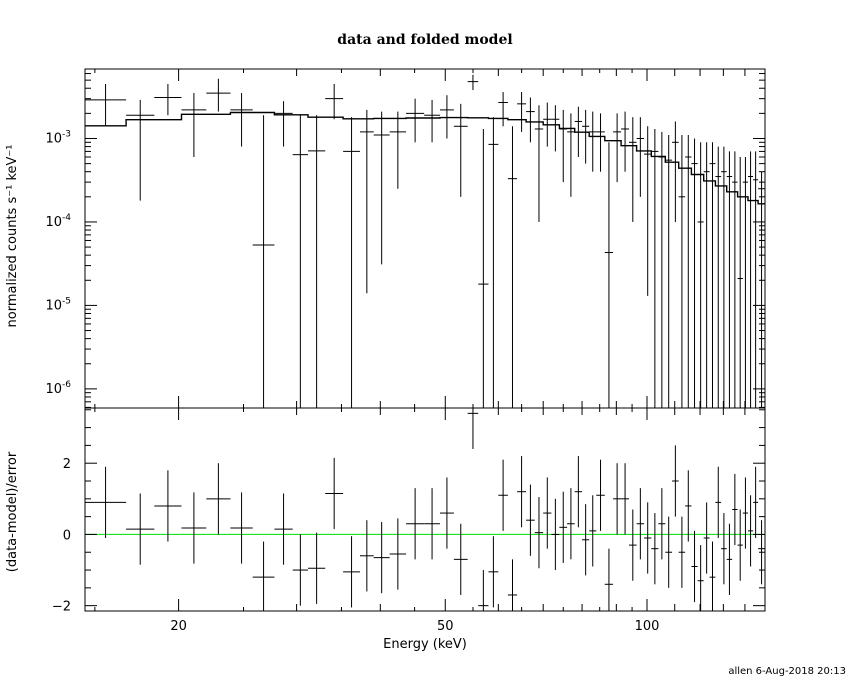  I want to click on y-tick-label: −2, so click(61, 607).